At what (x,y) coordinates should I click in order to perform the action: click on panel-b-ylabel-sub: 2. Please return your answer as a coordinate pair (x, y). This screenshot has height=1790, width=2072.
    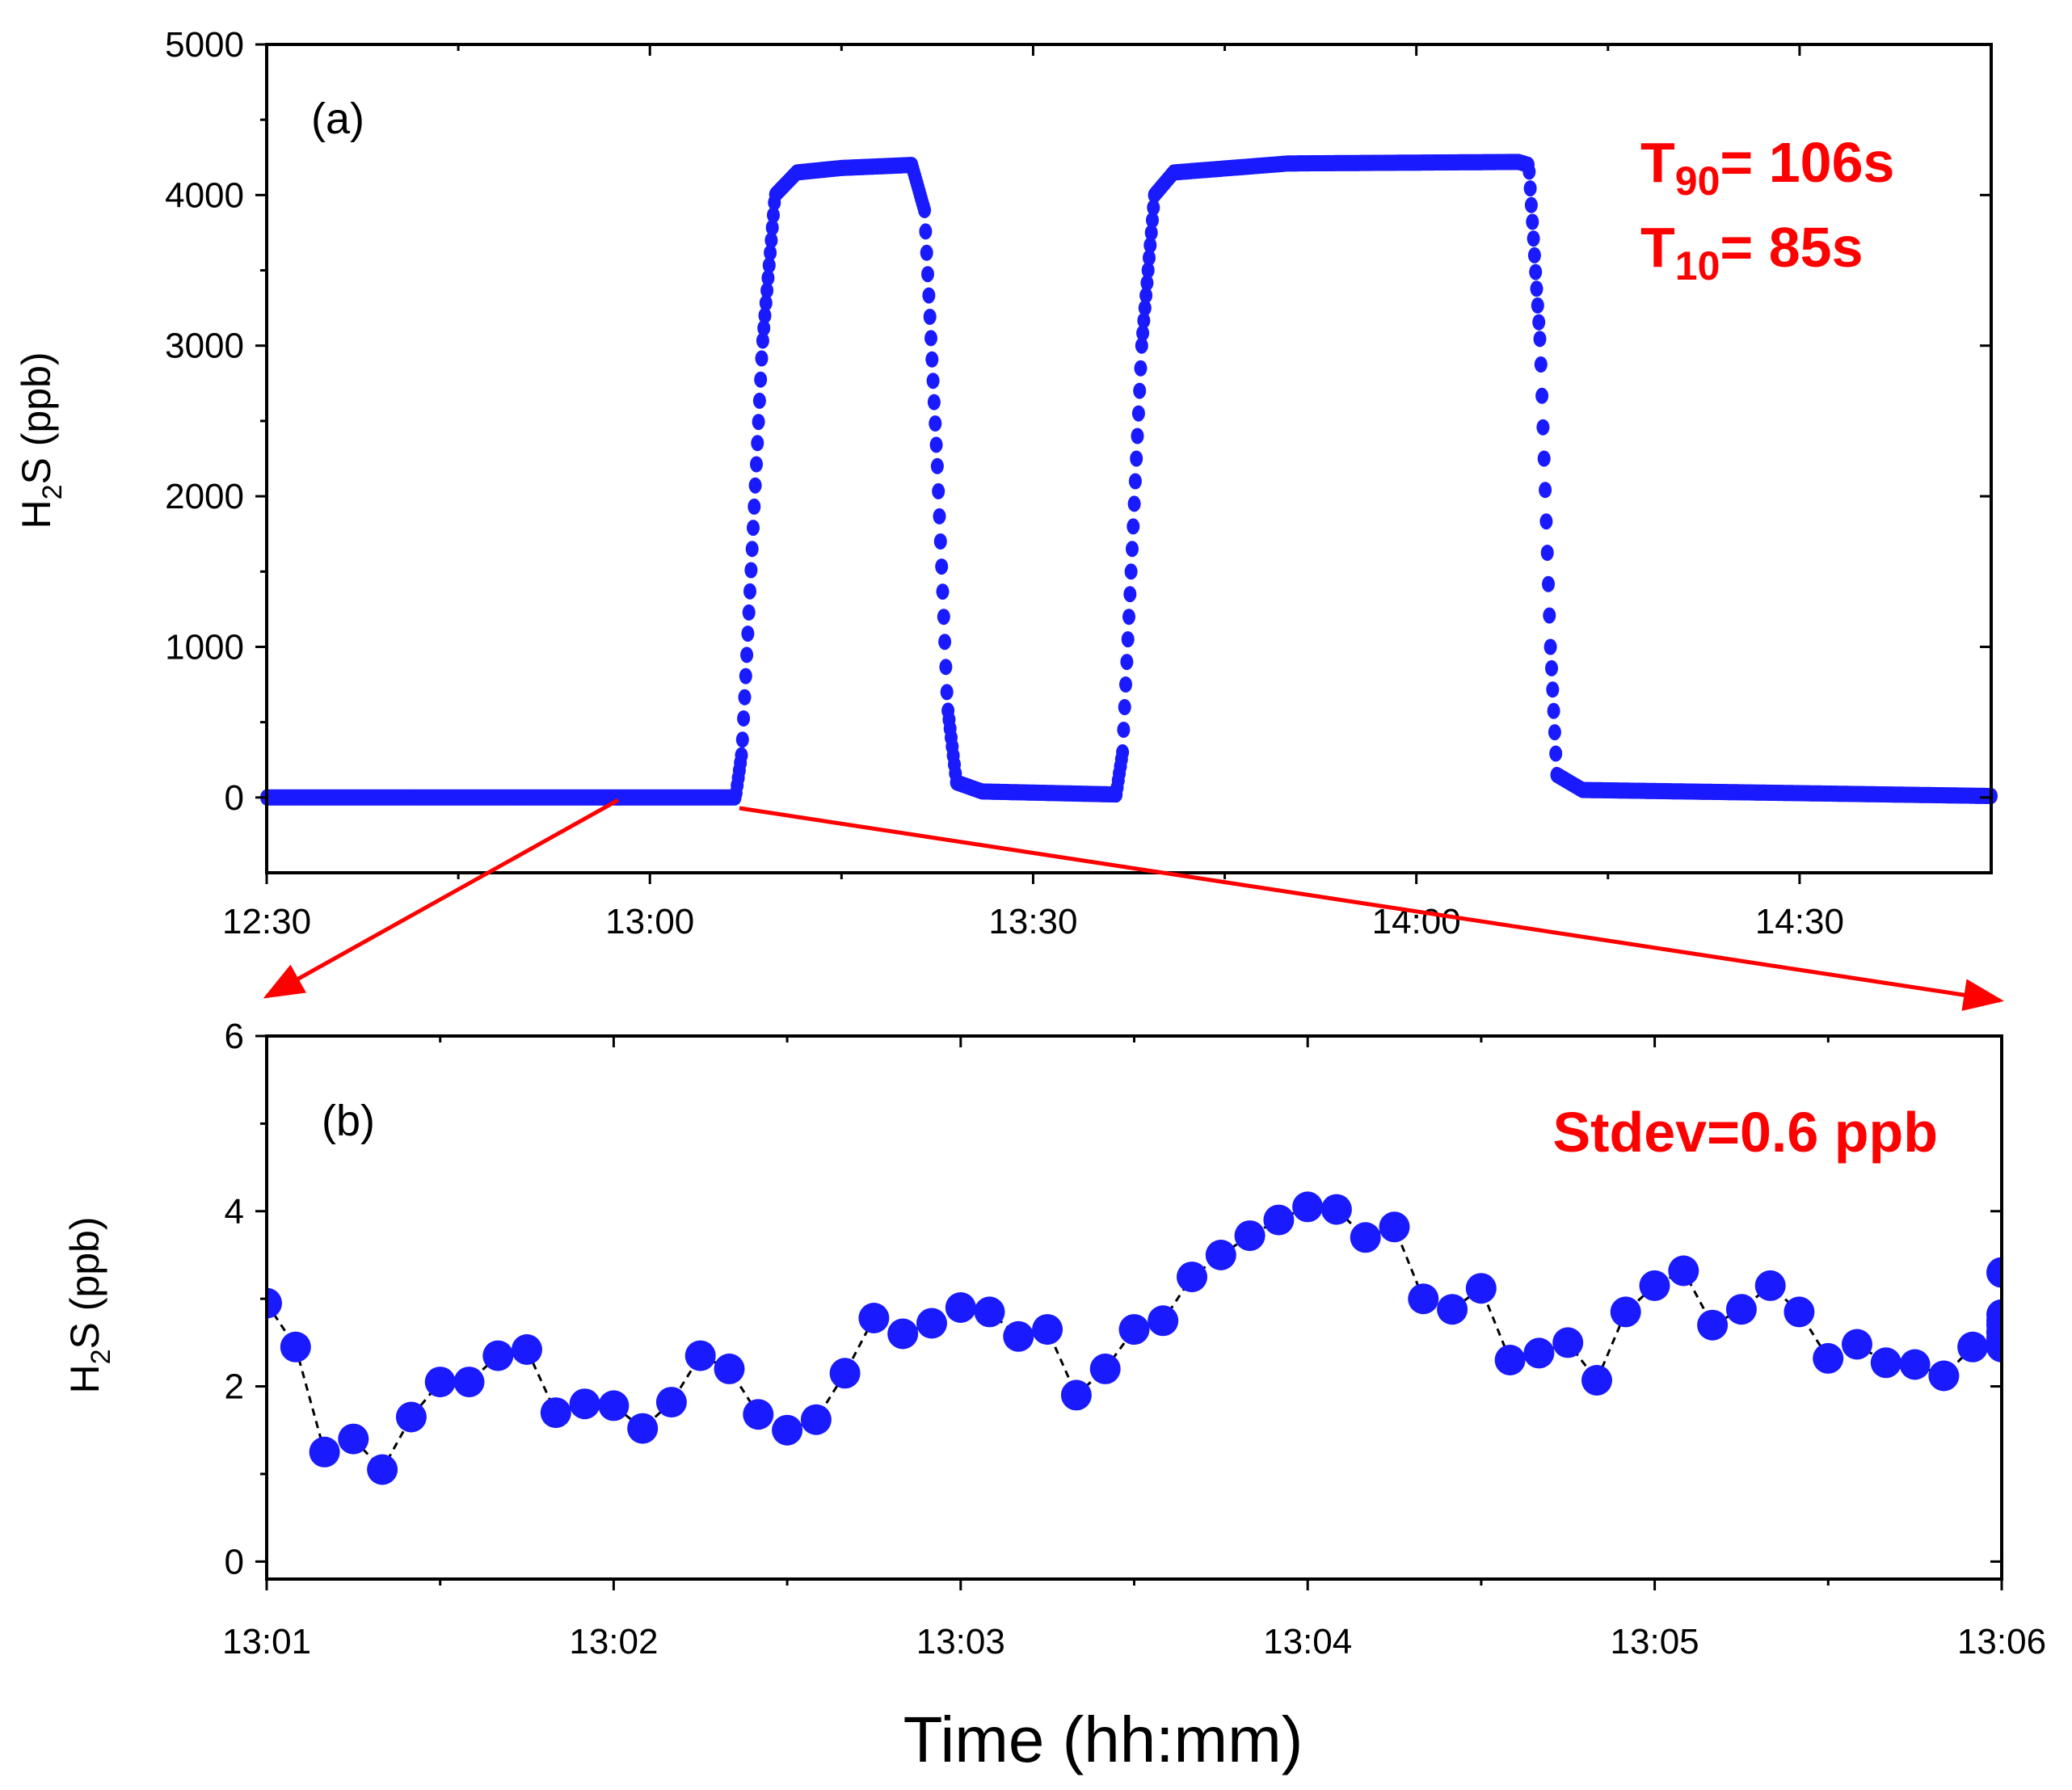
    Looking at the image, I should click on (101, 1356).